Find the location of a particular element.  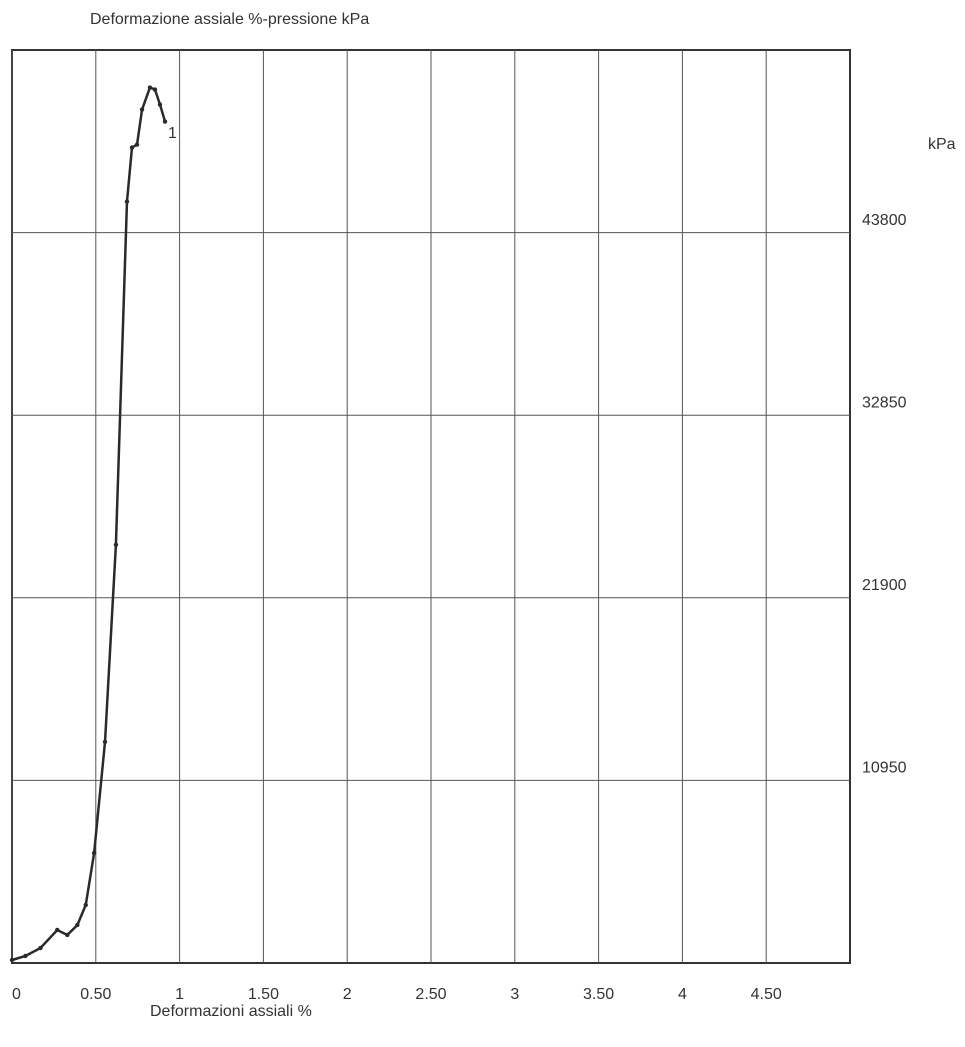

y-tick-label: 10950 is located at coordinates (884, 768).